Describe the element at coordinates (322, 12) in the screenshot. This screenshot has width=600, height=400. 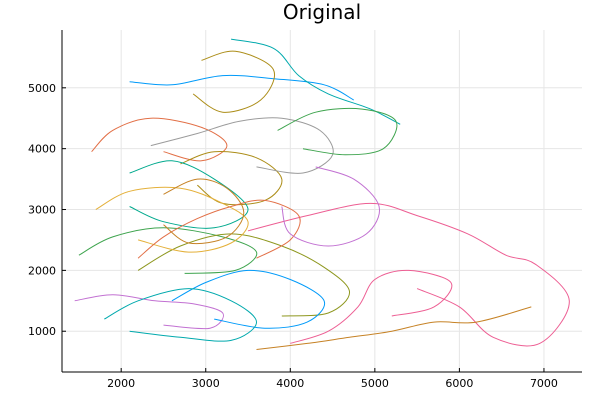
I see `chart-title: Original` at that location.